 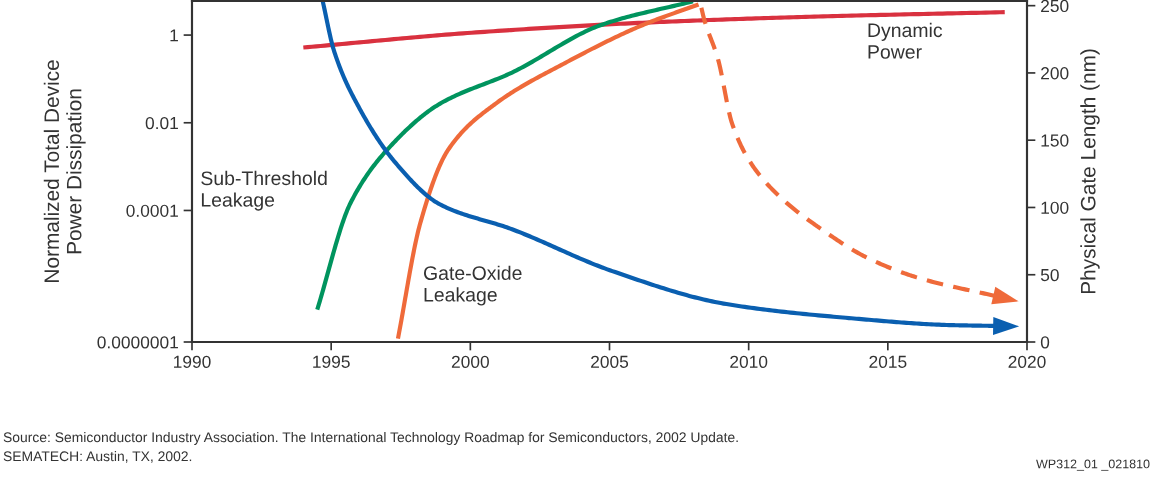 I want to click on x-tick-label: 1995, so click(x=331, y=361).